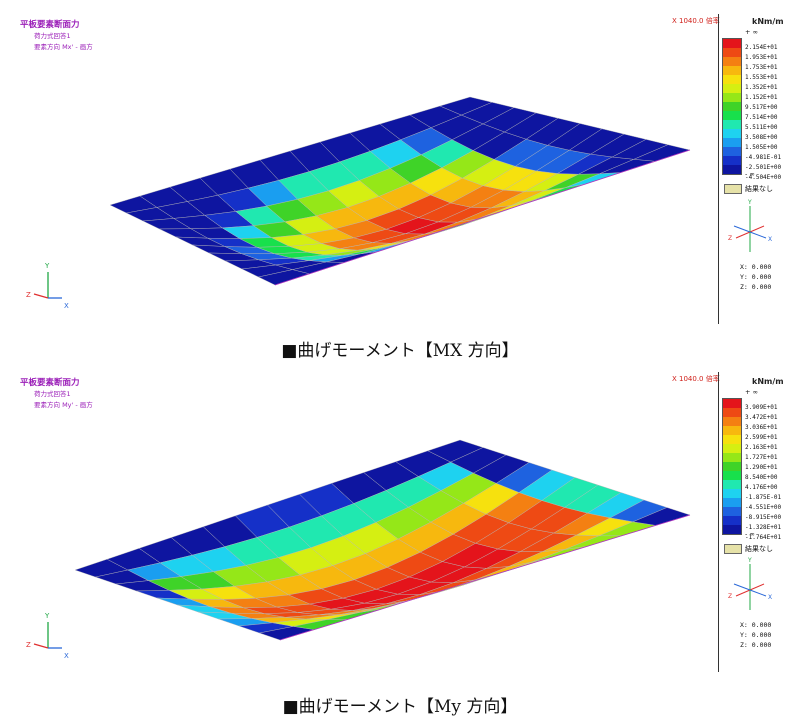 This screenshot has height=722, width=800. Describe the element at coordinates (761, 437) in the screenshot. I see `legend-value: 2.599E+01` at that location.